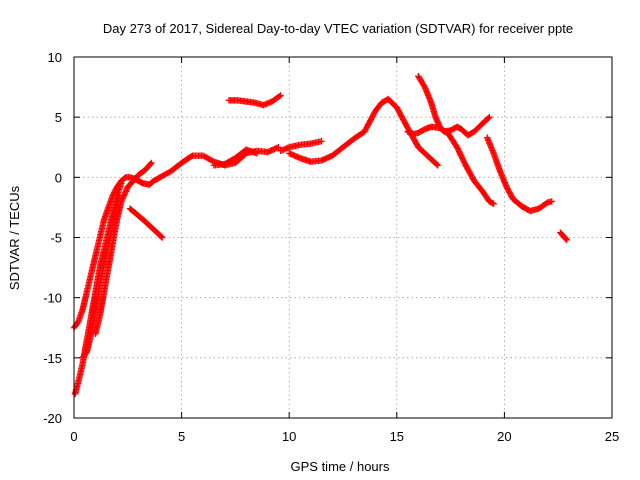  Describe the element at coordinates (235, 157) in the screenshot. I see `series-s7` at that location.